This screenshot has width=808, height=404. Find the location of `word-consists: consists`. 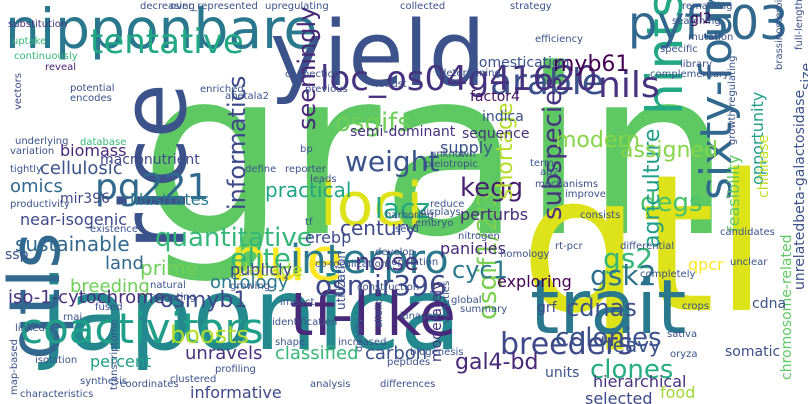

word-consists: consists is located at coordinates (600, 215).